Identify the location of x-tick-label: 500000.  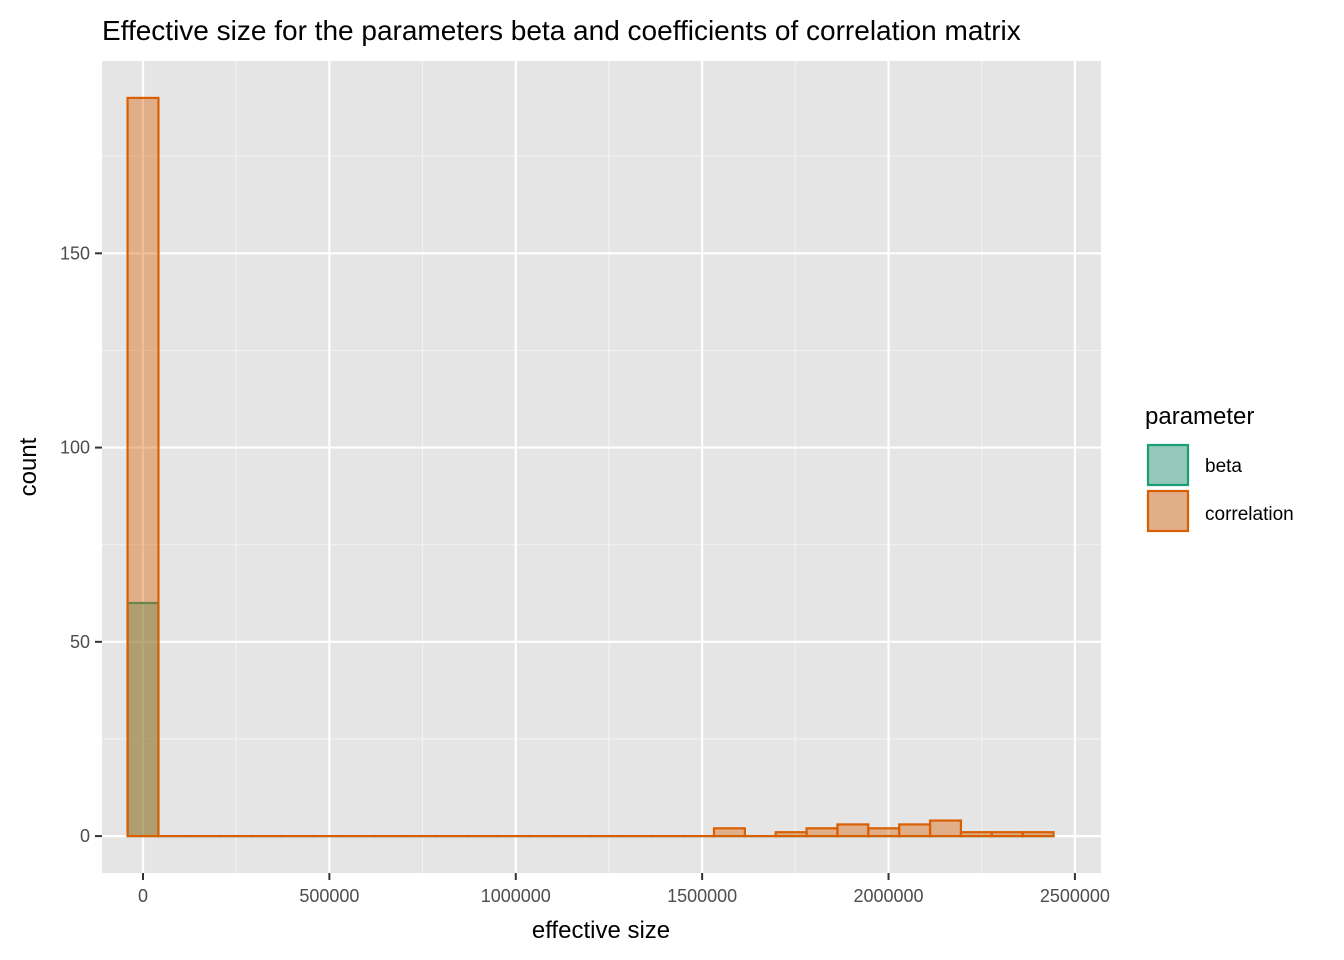
(329, 896).